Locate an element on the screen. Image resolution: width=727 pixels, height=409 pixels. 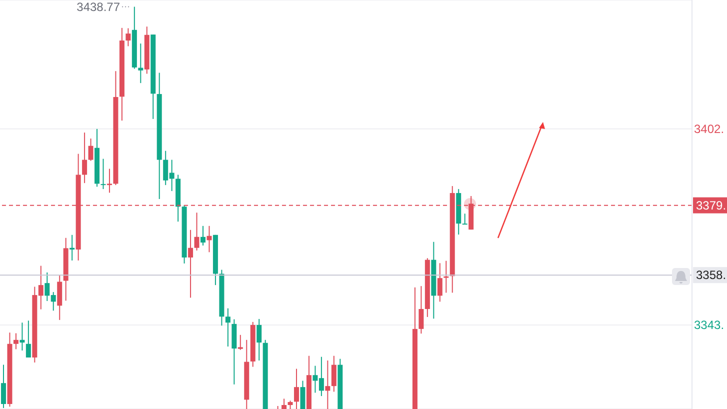
ref-line-label: 3358. is located at coordinates (711, 275).